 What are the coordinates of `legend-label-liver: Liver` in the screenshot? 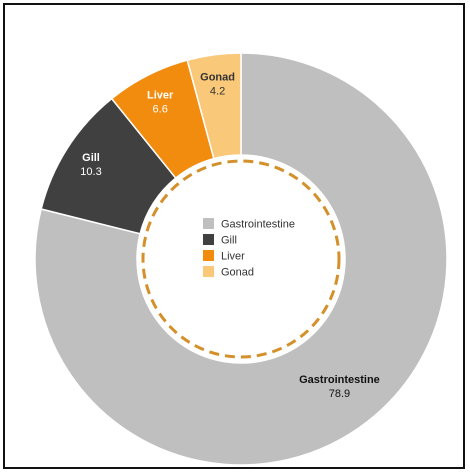 It's located at (233, 257).